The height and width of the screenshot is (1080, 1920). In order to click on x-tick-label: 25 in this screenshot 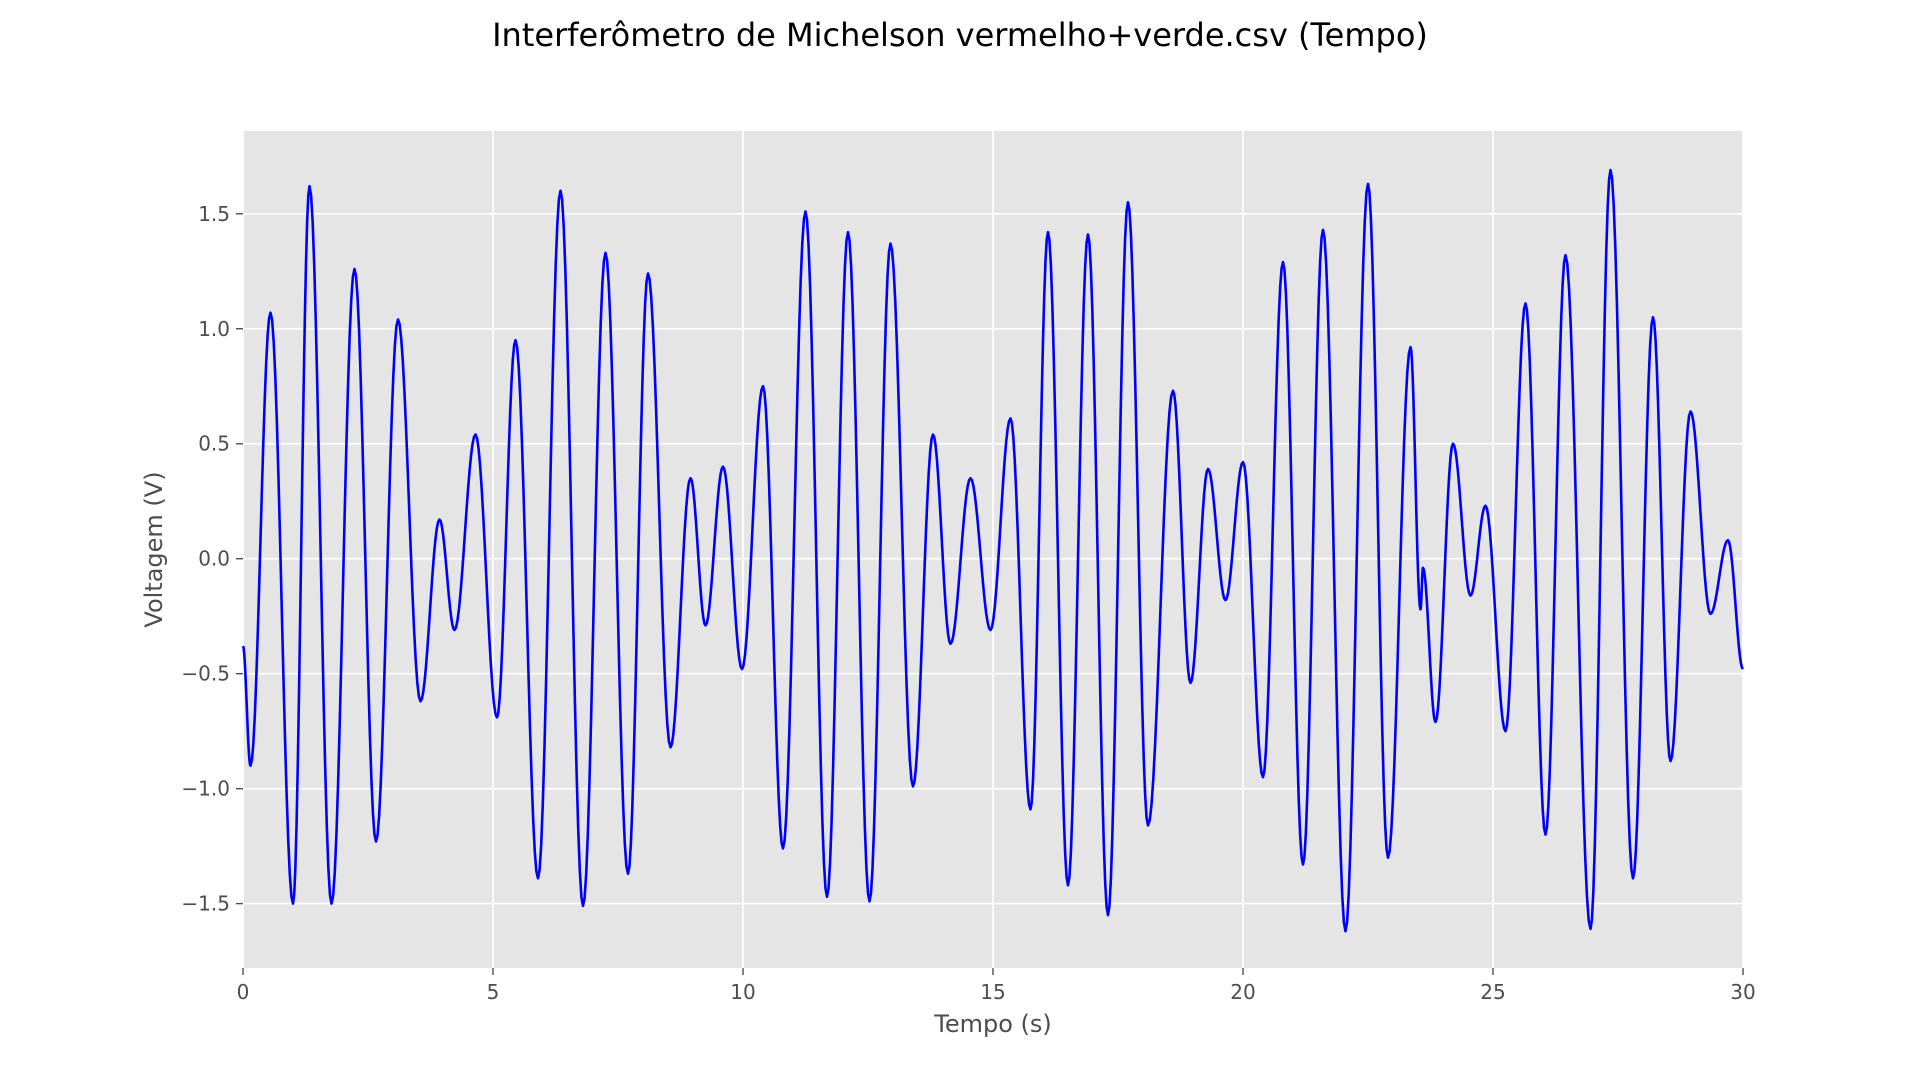, I will do `click(1492, 992)`.